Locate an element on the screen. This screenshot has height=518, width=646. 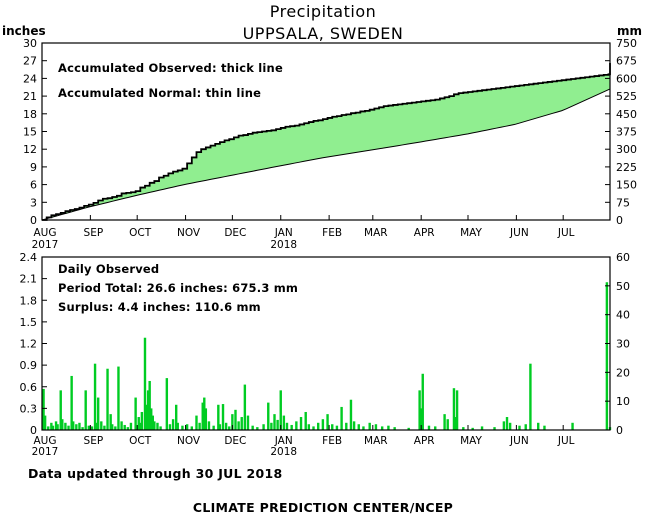
svg-text: 75 is located at coordinates (623, 202).